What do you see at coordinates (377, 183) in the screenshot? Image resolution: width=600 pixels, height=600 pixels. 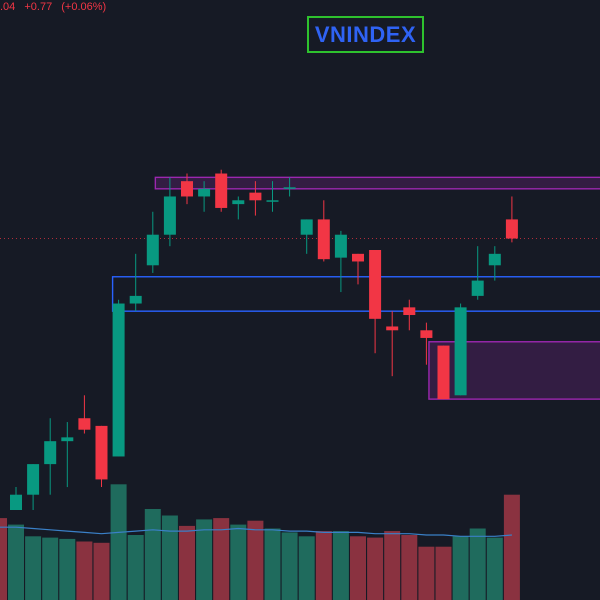 I see `purple-top-zone` at bounding box center [377, 183].